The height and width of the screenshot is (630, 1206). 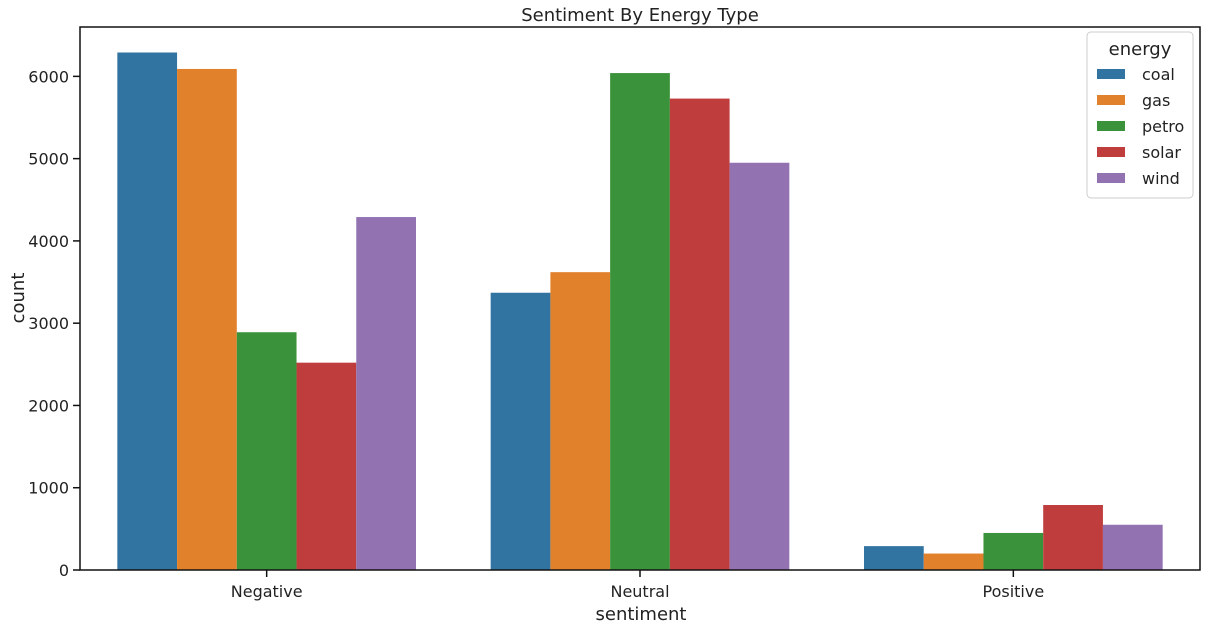 I want to click on chart-title: Sentiment By Energy Type, so click(x=640, y=15).